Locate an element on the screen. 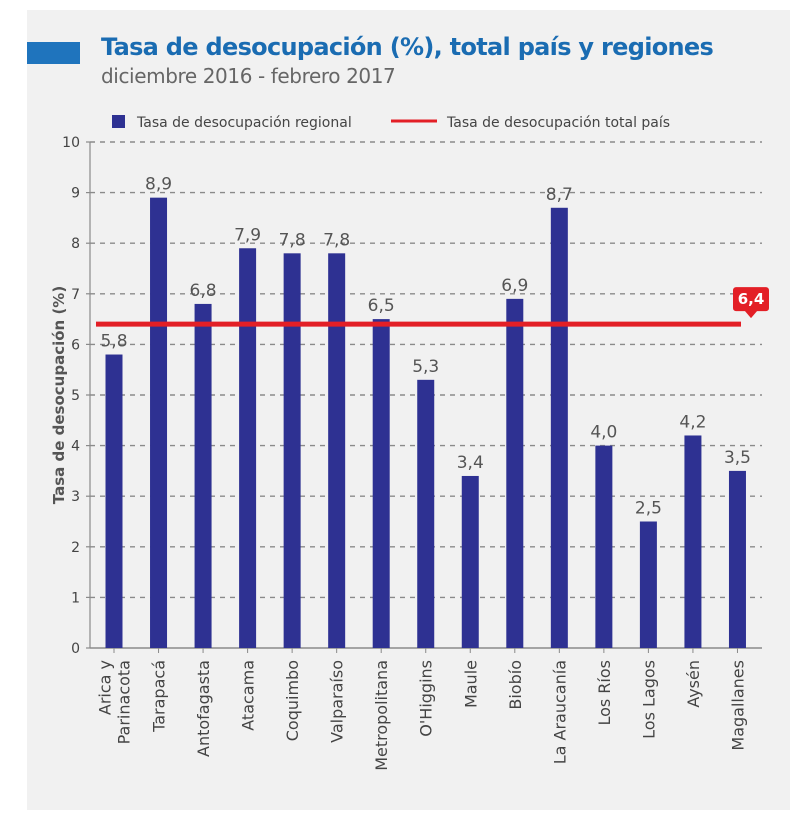 The height and width of the screenshot is (839, 800). bar-value-label: 6,5 is located at coordinates (381, 306).